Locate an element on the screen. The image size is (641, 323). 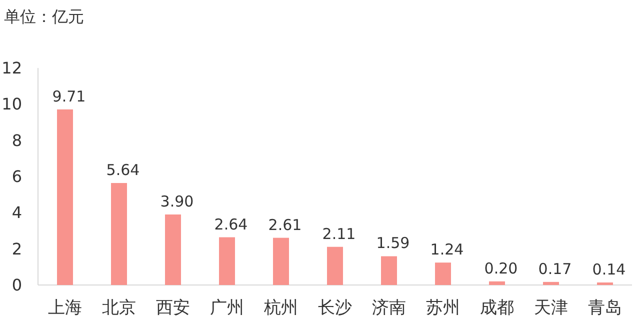
x-tick-label: 北京 is located at coordinates (119, 308).